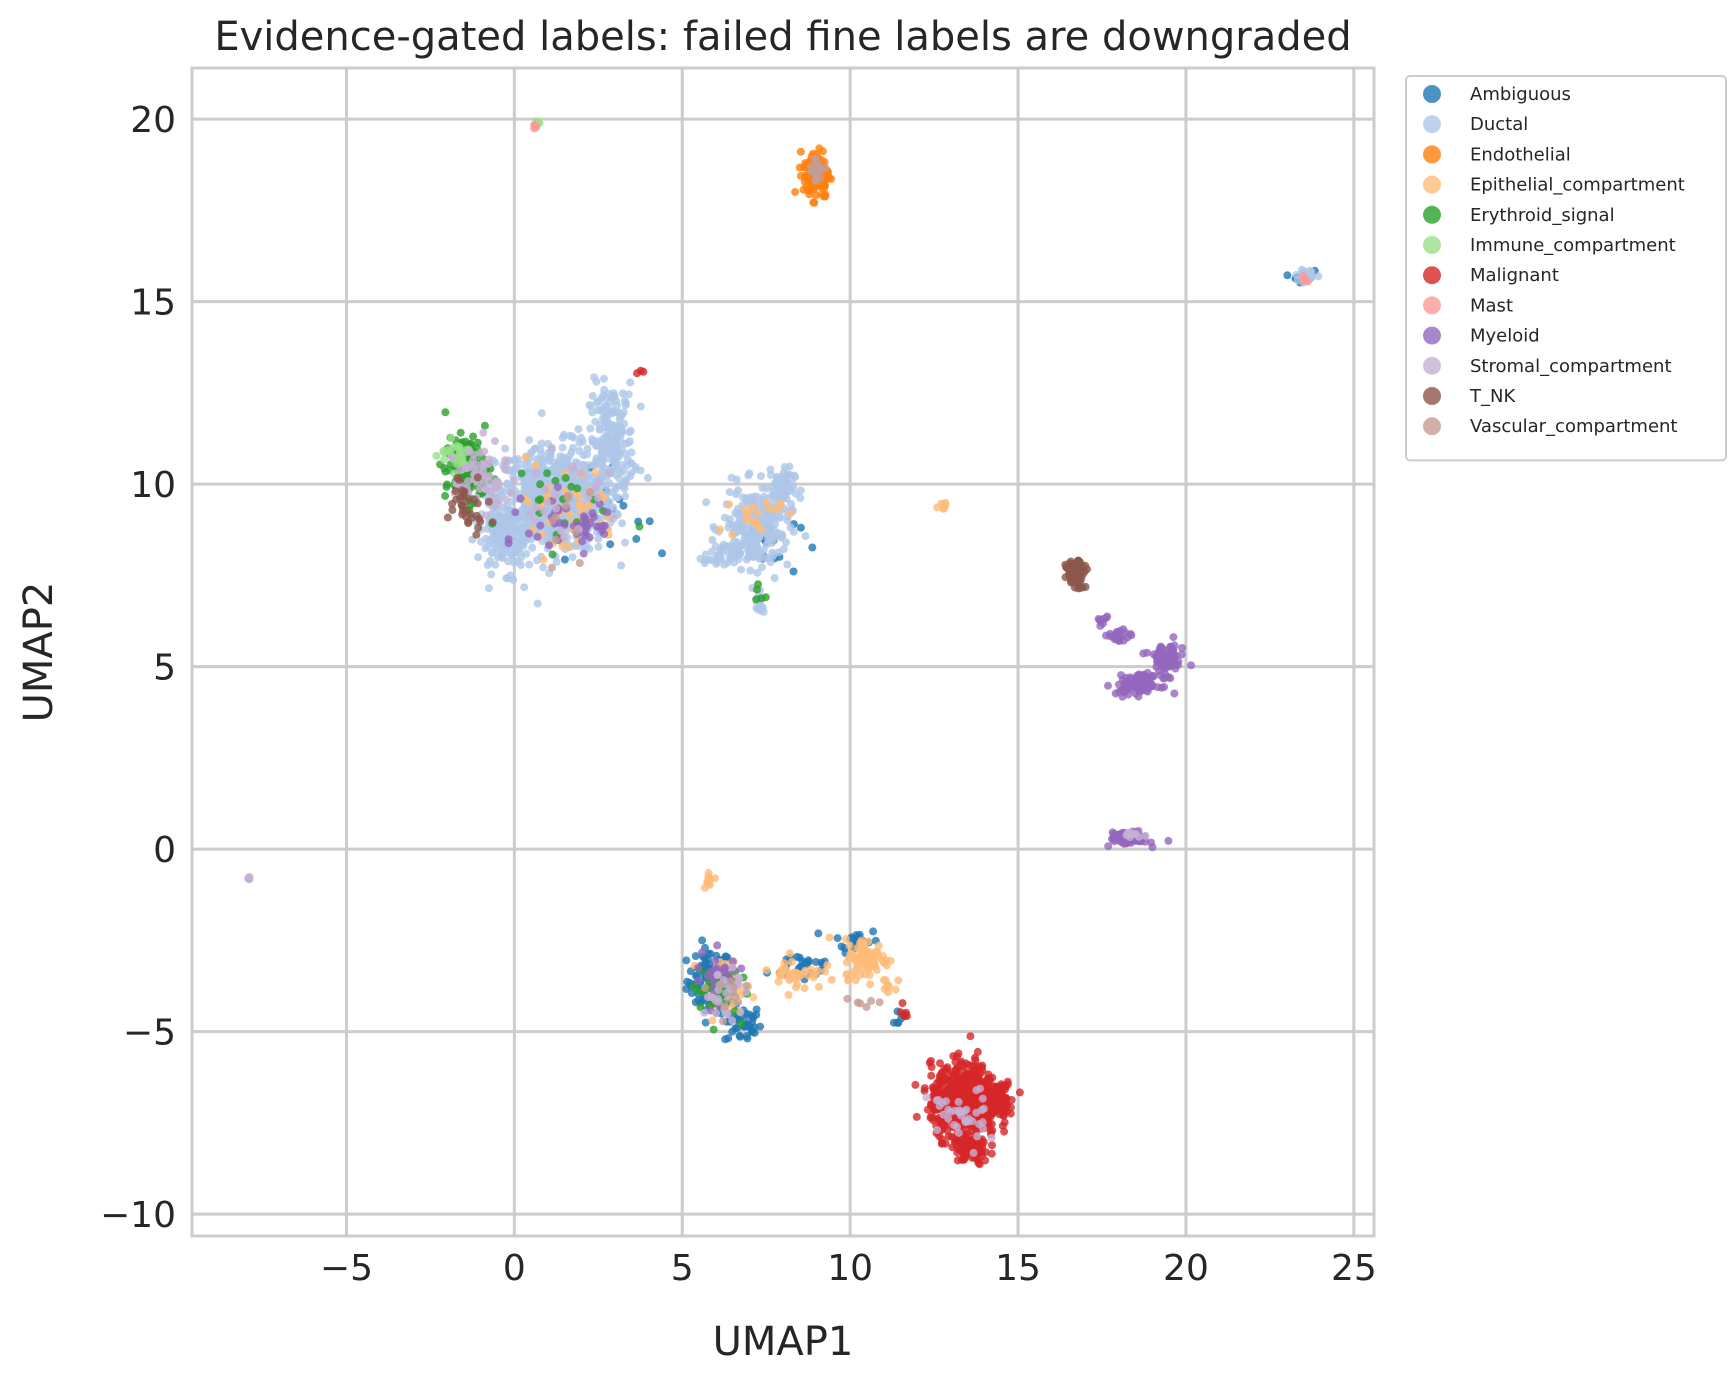 Image resolution: width=1732 pixels, height=1382 pixels. Describe the element at coordinates (848, 1268) in the screenshot. I see `x-tick-labels: −5 0 5 10 15 20 25` at that location.